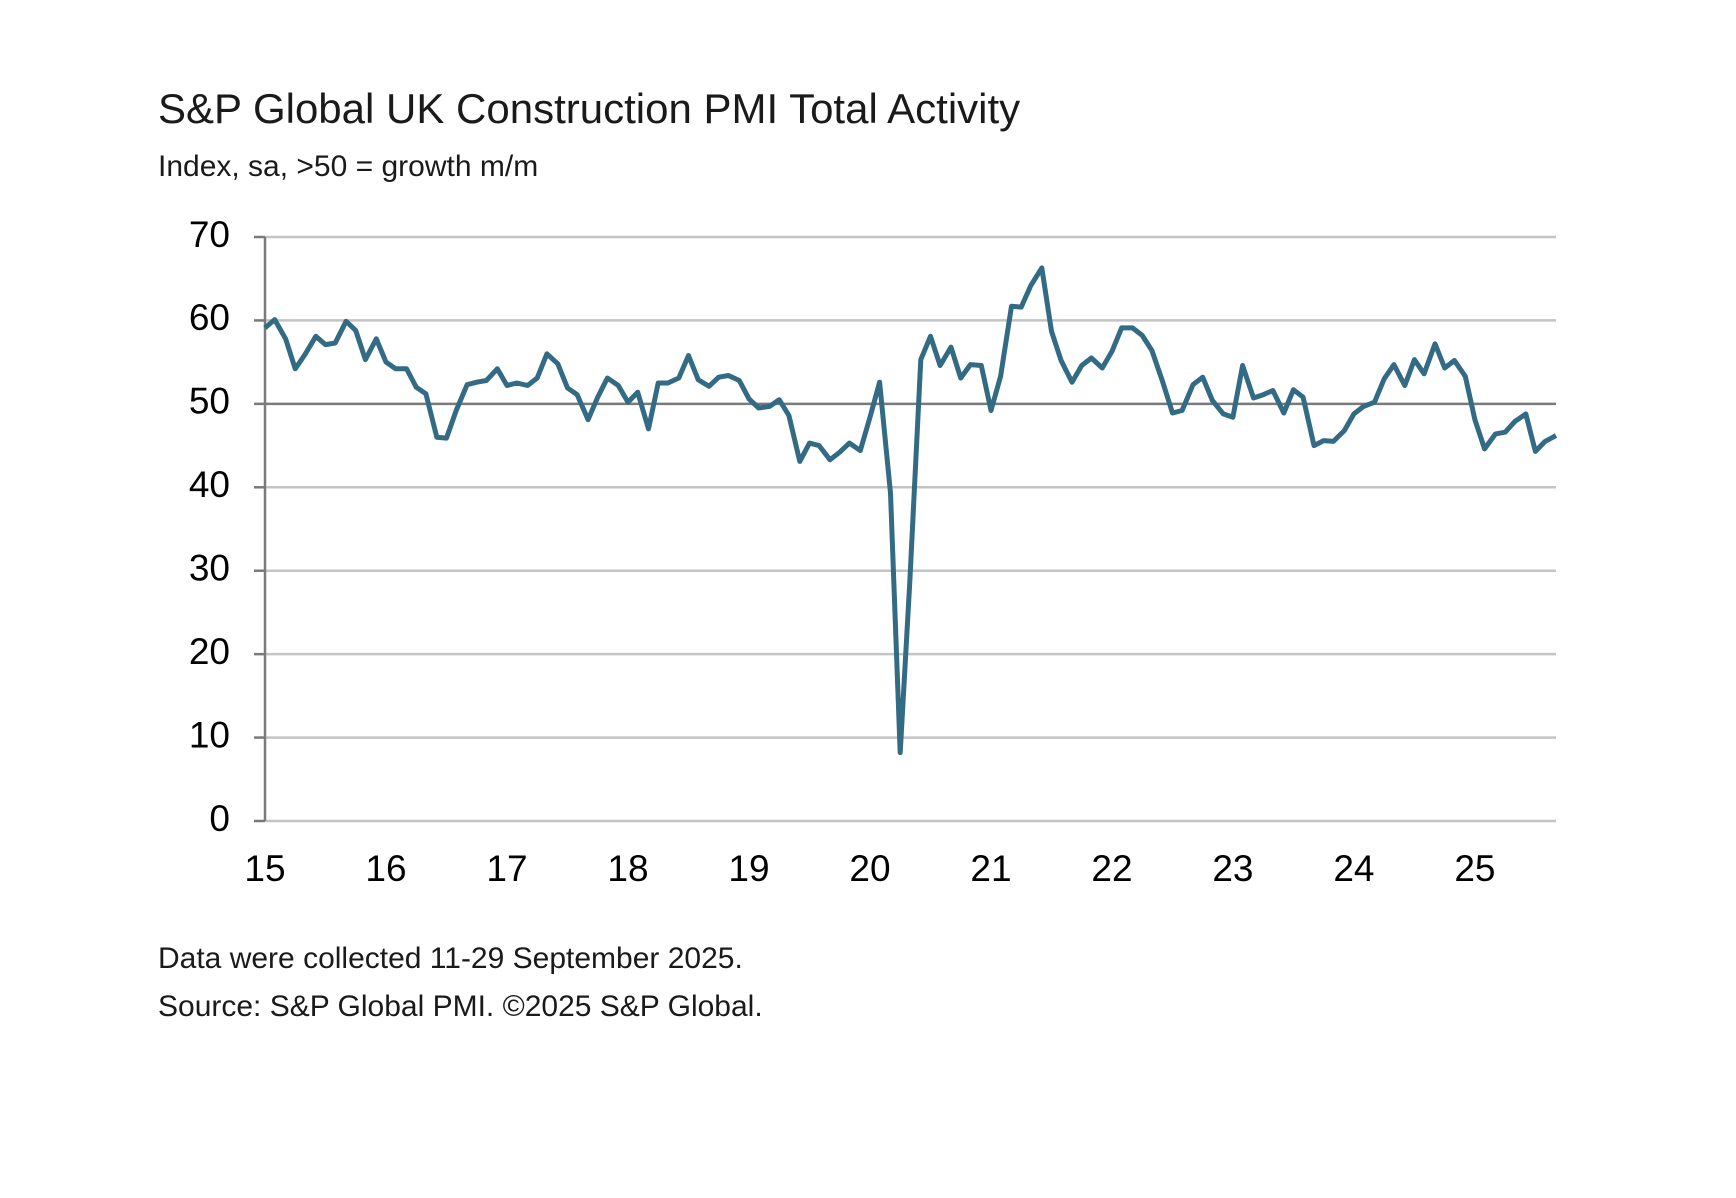  What do you see at coordinates (209, 317) in the screenshot?
I see `y-tick-label: 60` at bounding box center [209, 317].